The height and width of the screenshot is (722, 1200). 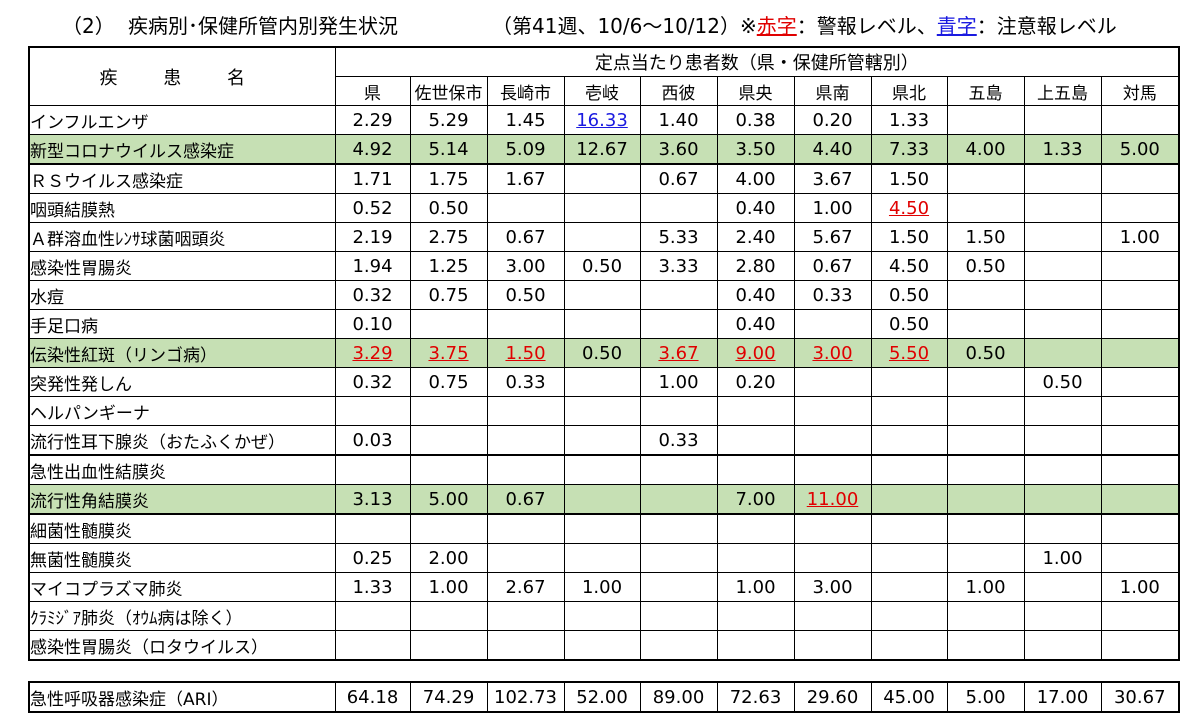 I want to click on section-number: （2）, so click(x=88, y=26).